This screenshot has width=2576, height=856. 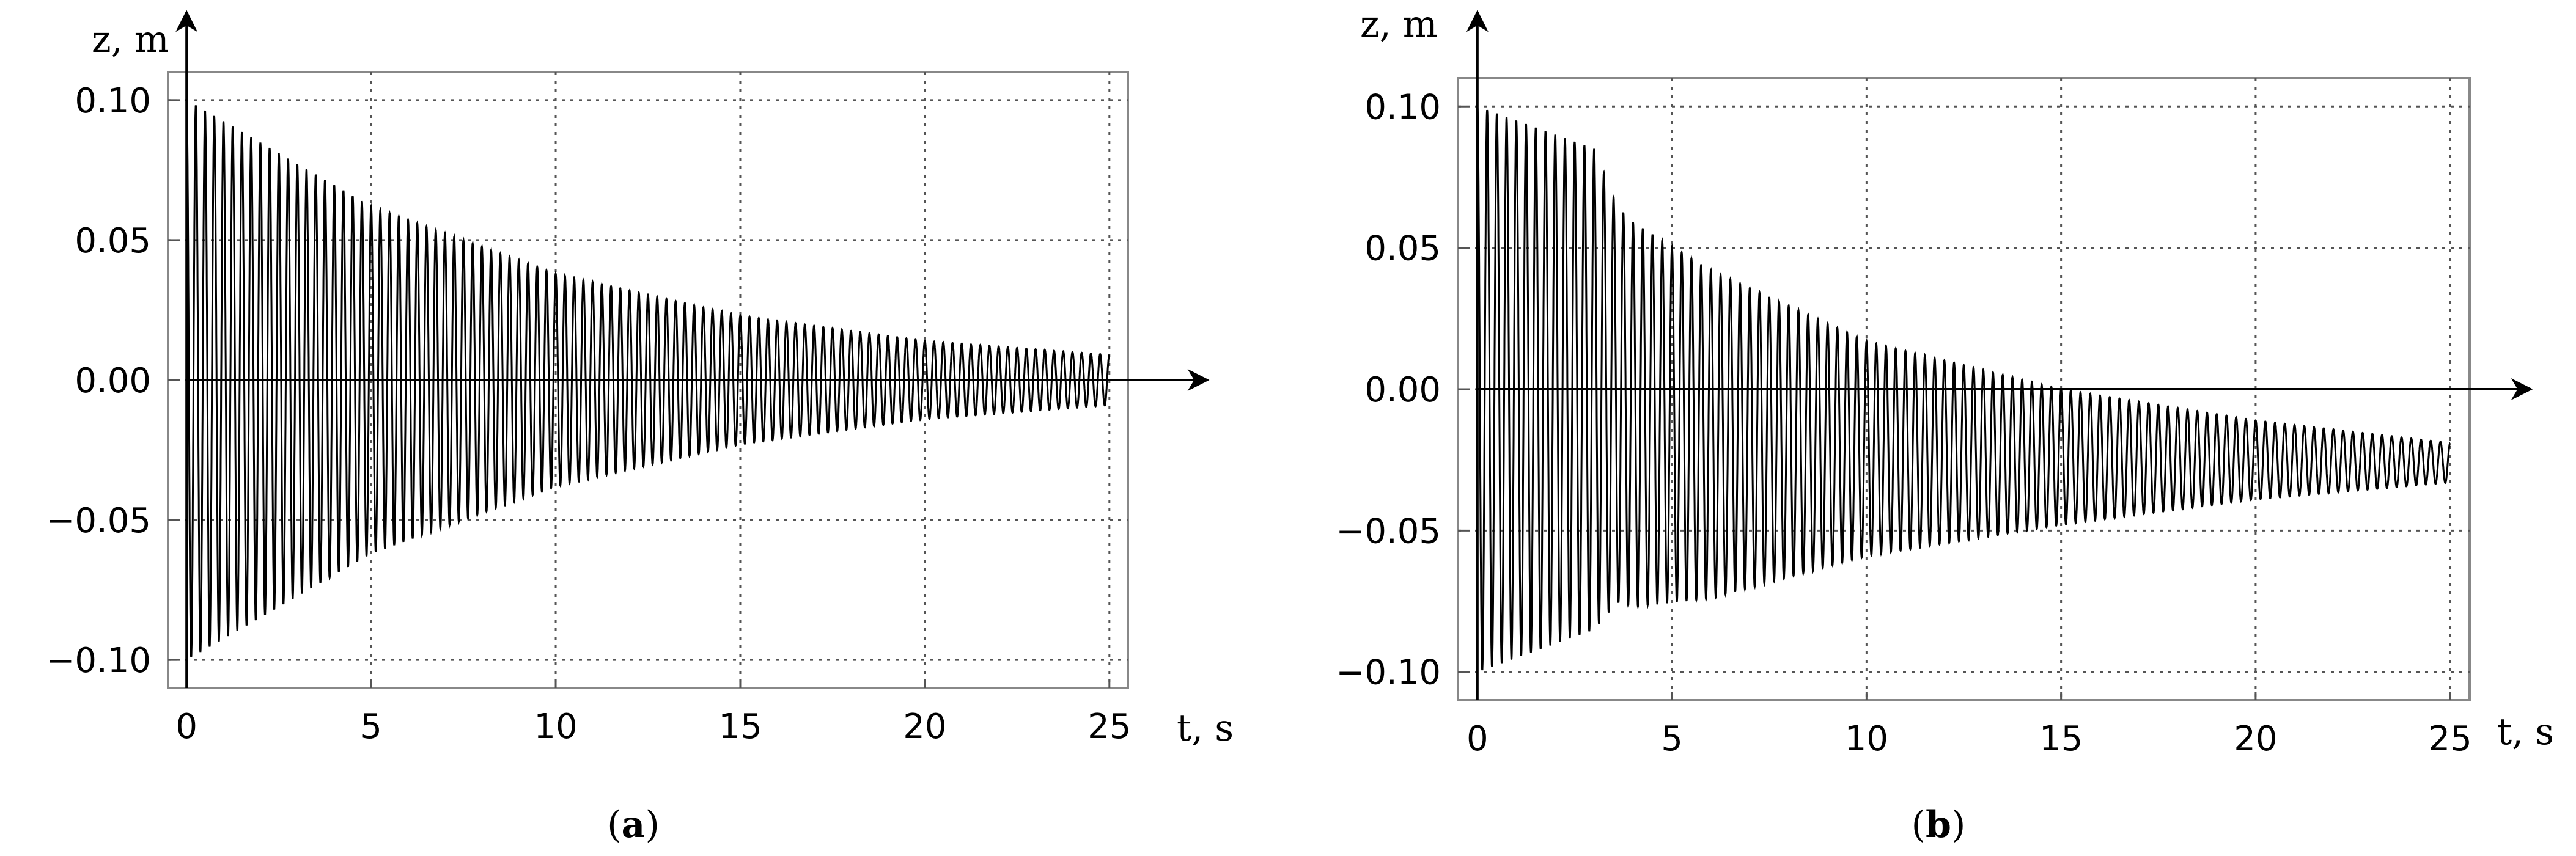 I want to click on panel-caption-b: (b), so click(x=1939, y=824).